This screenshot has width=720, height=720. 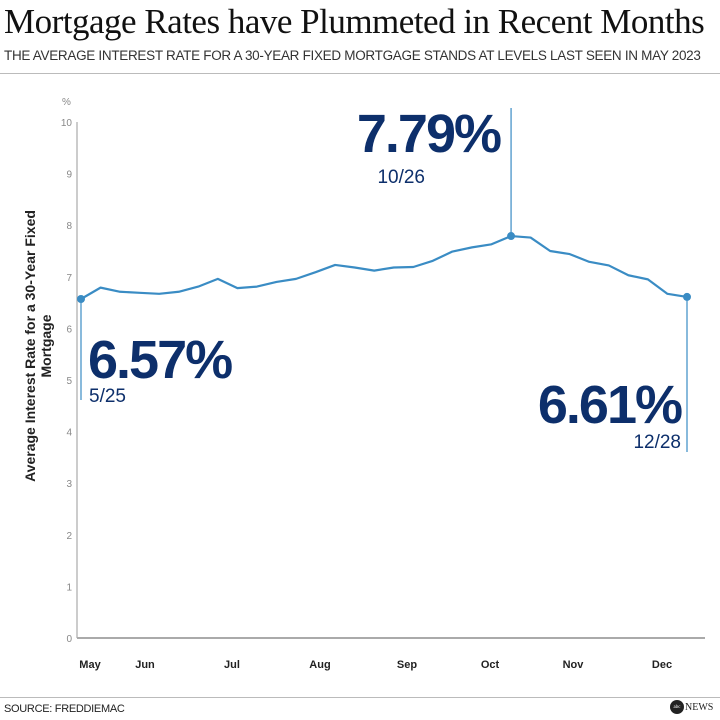 I want to click on x-tick-label: May, so click(x=90, y=665).